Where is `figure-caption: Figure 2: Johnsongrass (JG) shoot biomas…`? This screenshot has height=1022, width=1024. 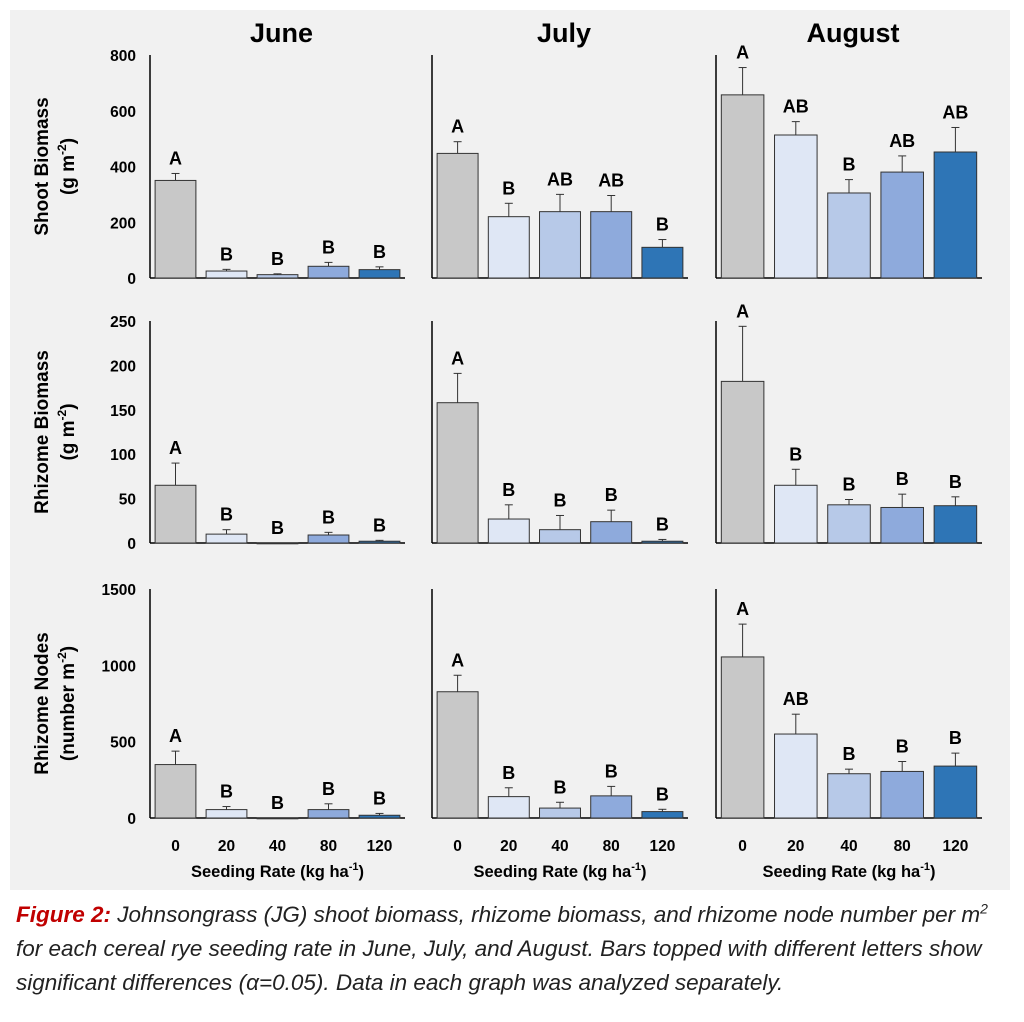 figure-caption: Figure 2: Johnsongrass (JG) shoot biomas… is located at coordinates (513, 949).